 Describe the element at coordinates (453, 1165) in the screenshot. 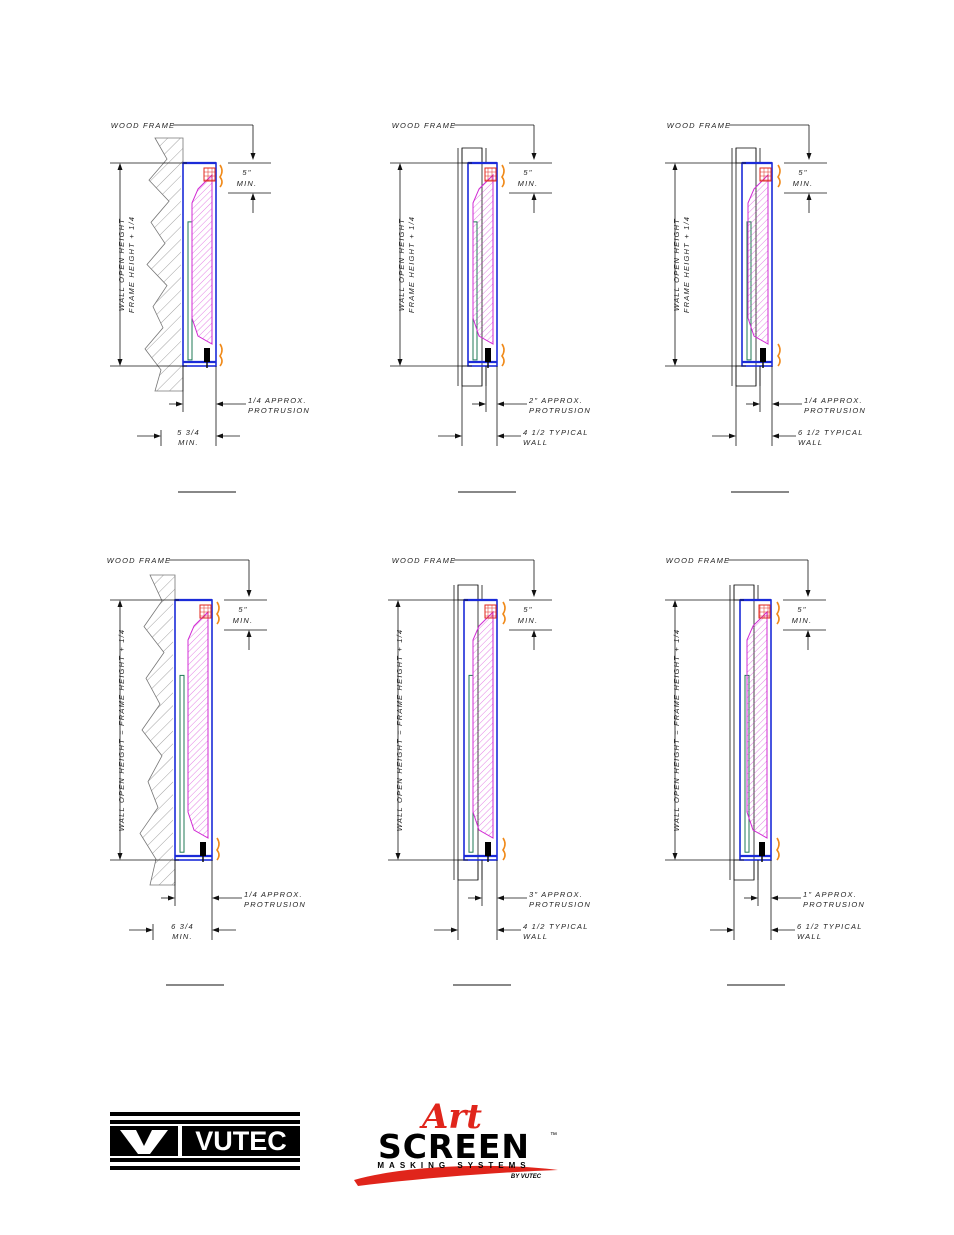

I see `masking-systems: MASKING SYSTEMS` at that location.